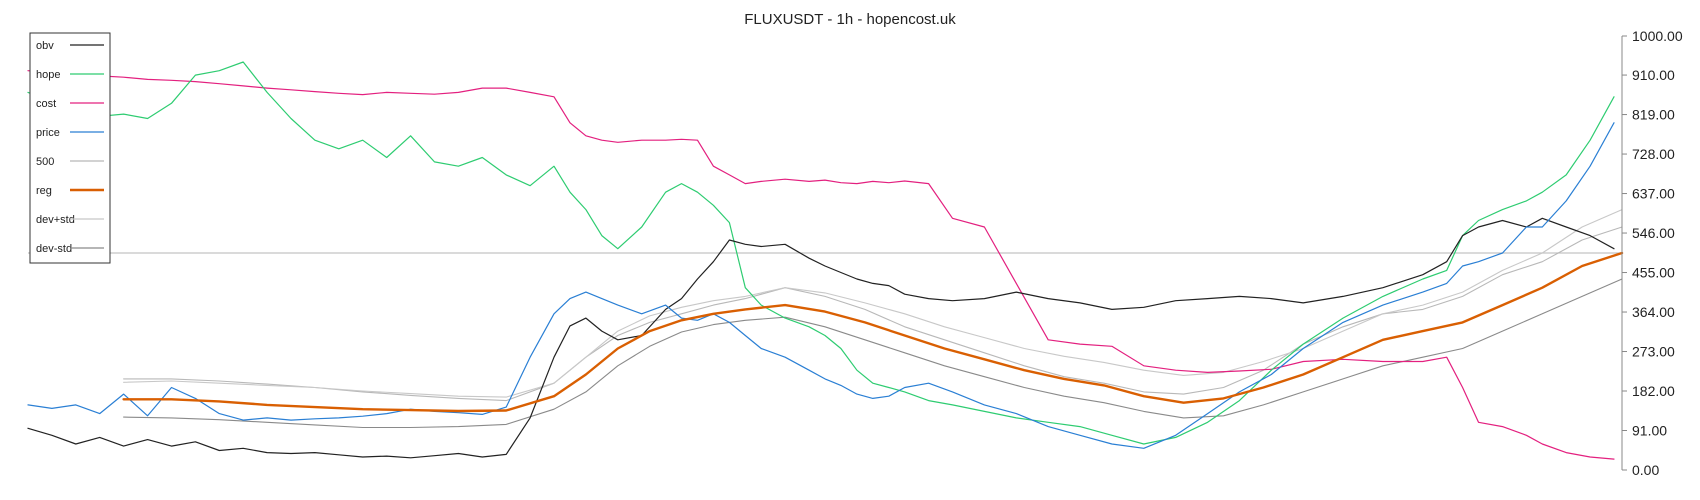 The image size is (1700, 500). Describe the element at coordinates (1653, 352) in the screenshot. I see `y-tick-label: 273.00` at that location.